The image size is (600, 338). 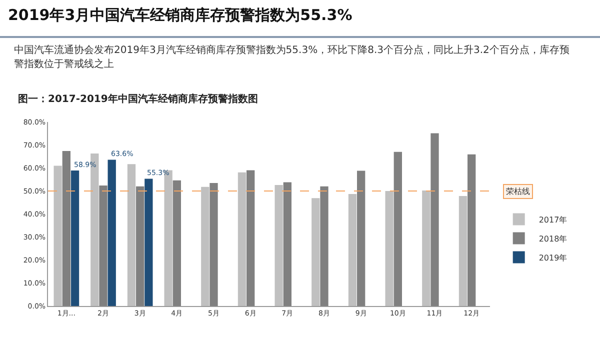 I want to click on legend-label: 2018年, so click(x=553, y=239).